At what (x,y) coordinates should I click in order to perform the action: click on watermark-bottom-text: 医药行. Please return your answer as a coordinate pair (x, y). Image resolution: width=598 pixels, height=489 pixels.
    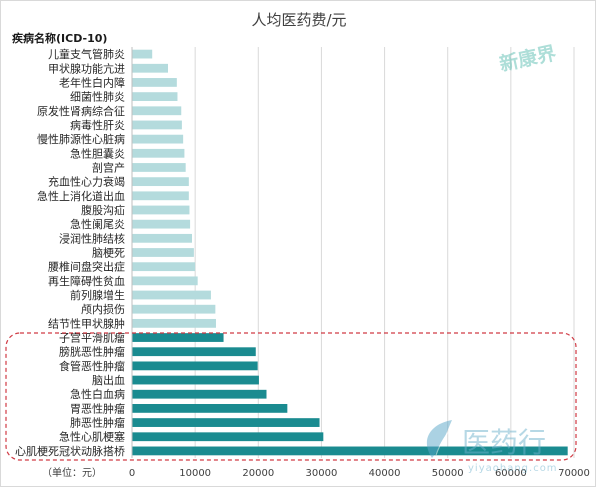
    Looking at the image, I should click on (504, 442).